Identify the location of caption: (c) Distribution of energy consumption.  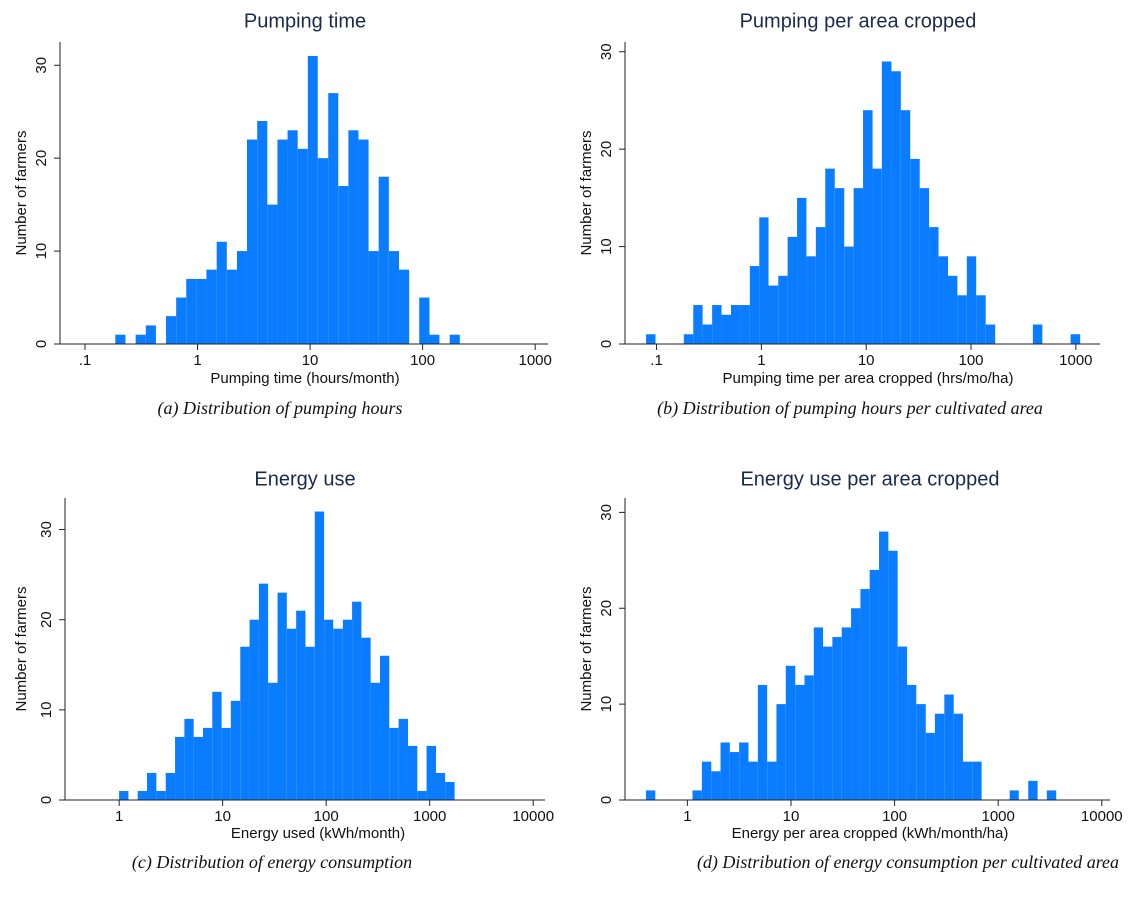
(272, 862).